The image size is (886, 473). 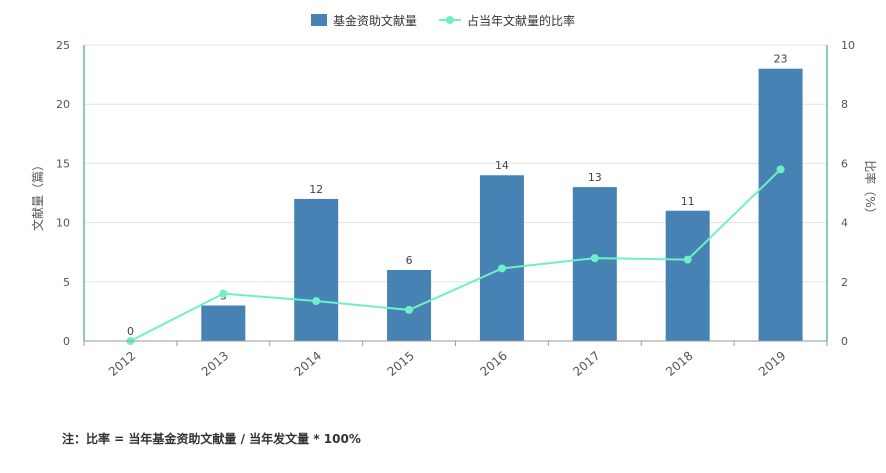 I want to click on left-tick-label: 25, so click(x=63, y=45).